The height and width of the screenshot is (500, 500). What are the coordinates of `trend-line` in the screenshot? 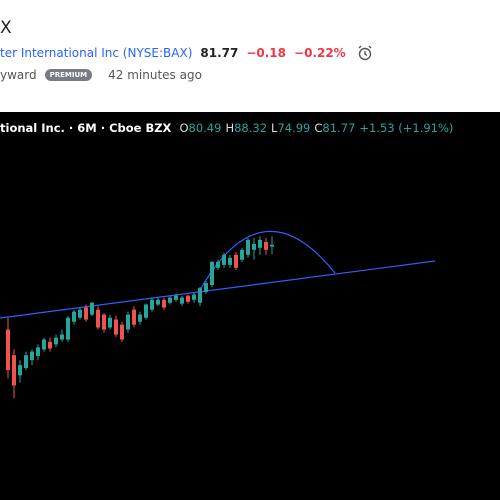 It's located at (218, 289).